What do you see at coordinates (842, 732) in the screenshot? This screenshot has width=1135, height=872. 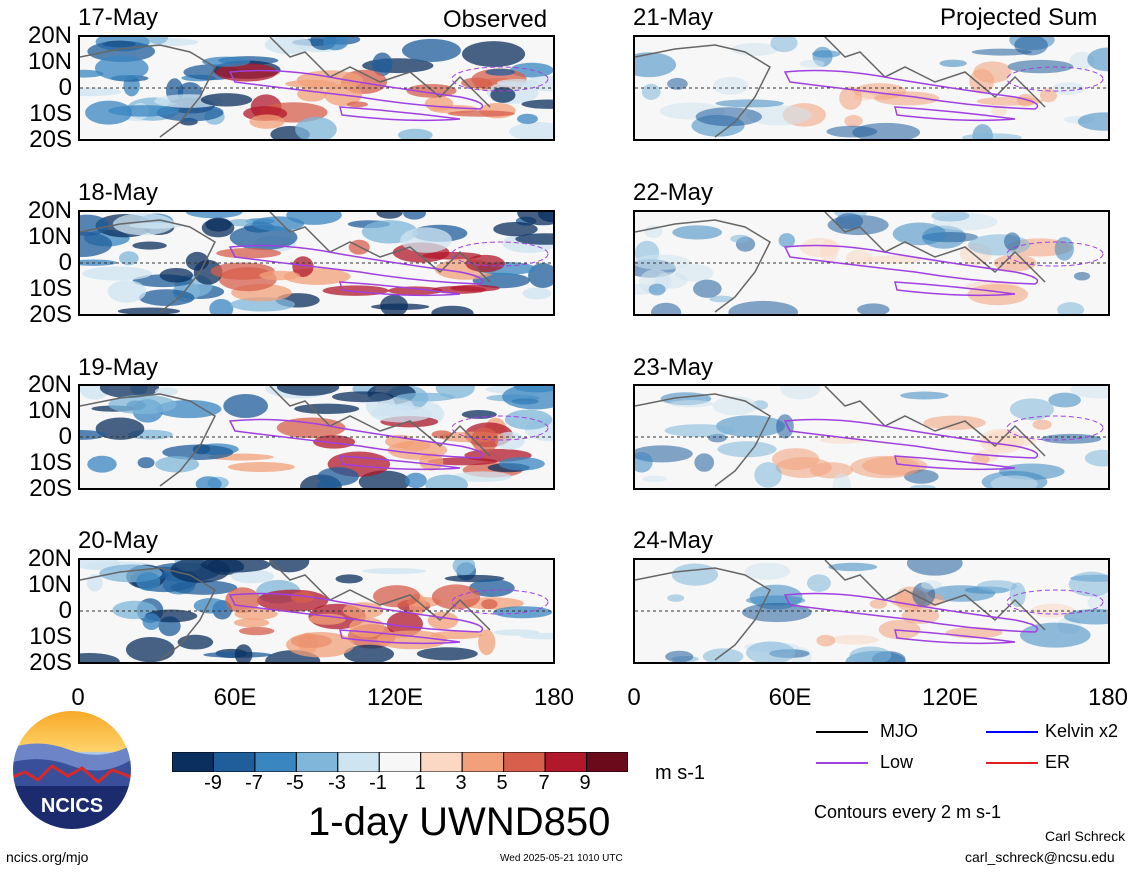 I see `legend-line-mjo` at bounding box center [842, 732].